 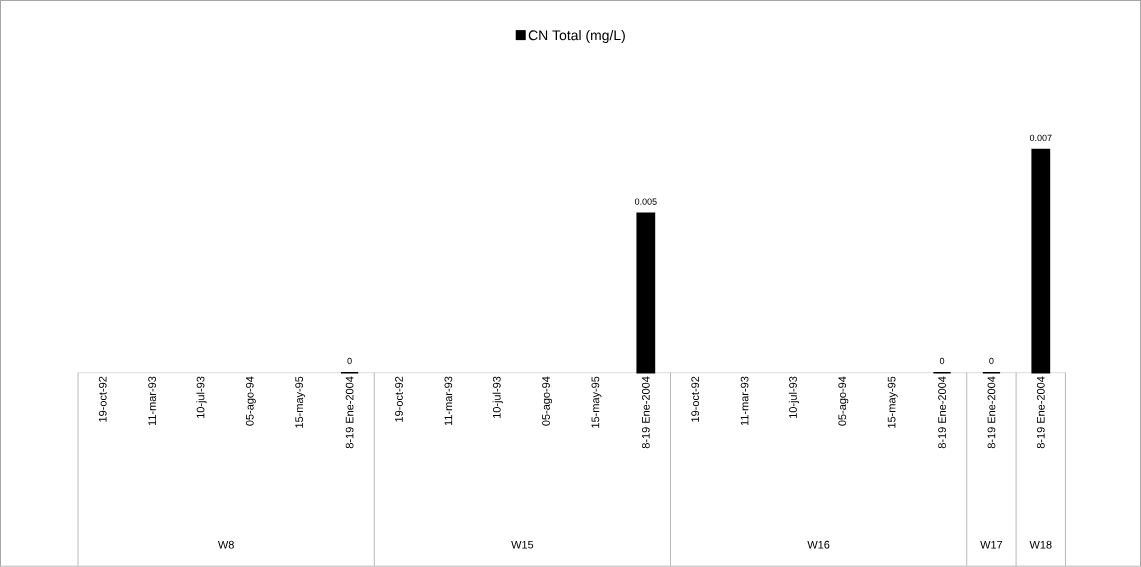 I want to click on text: W8, so click(x=225, y=544).